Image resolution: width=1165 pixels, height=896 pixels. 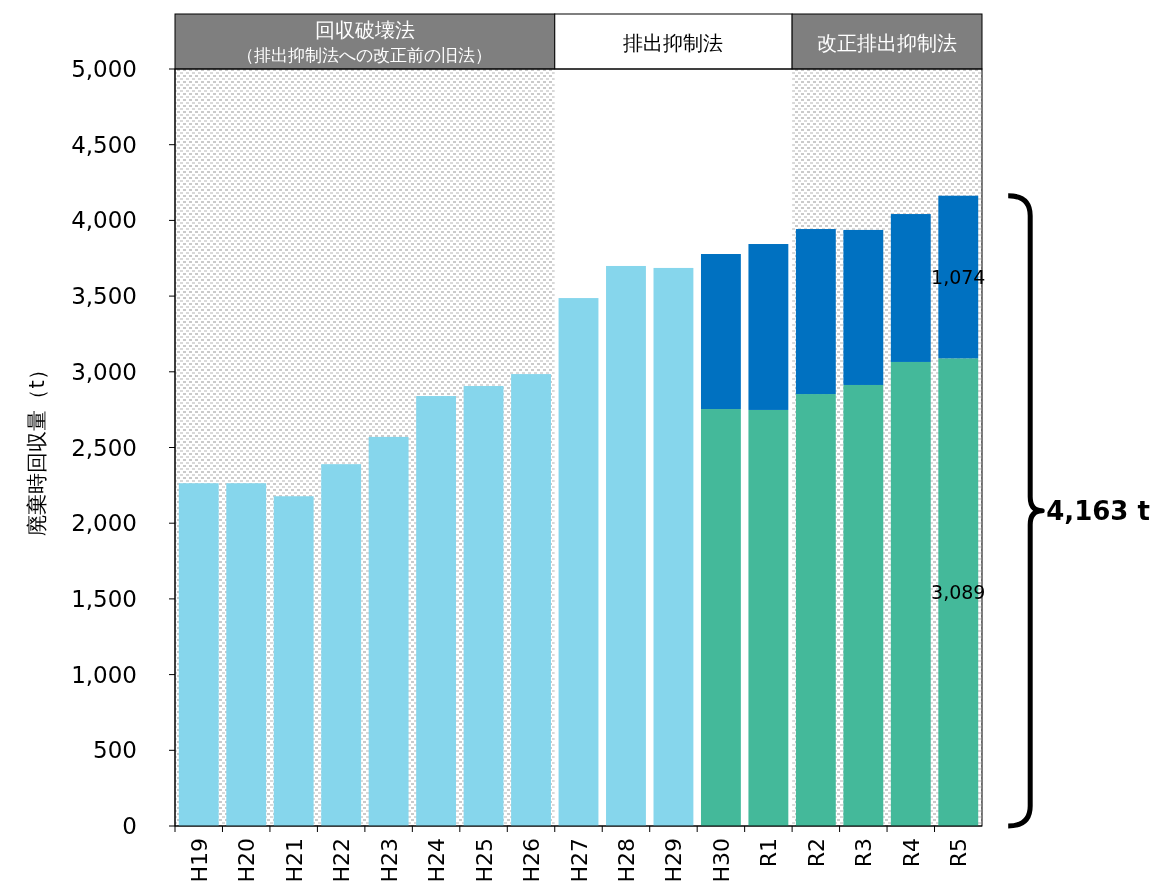 I want to click on text: 4,163 t, so click(x=1098, y=510).